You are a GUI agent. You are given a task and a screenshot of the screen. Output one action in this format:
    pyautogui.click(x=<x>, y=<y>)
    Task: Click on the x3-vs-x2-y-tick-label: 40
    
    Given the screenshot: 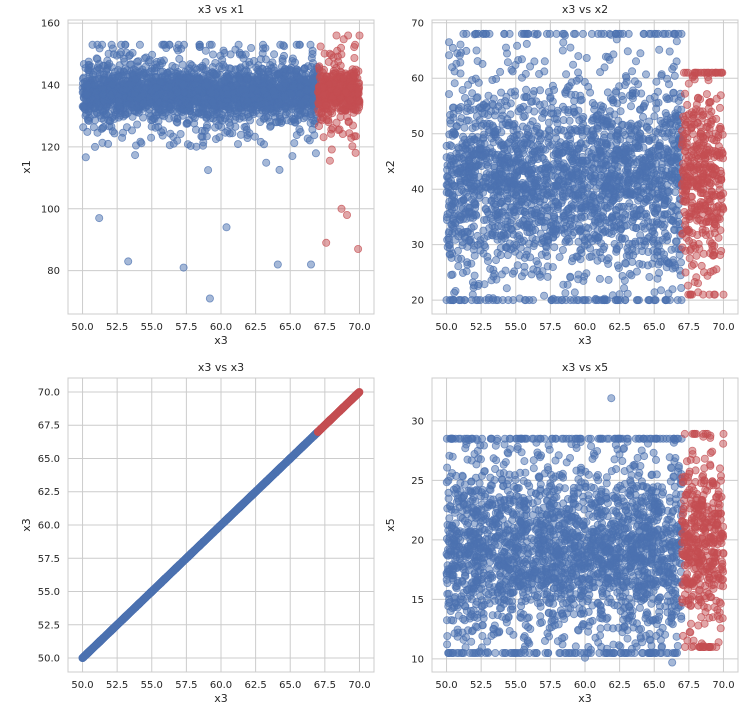 What is the action you would take?
    pyautogui.click(x=417, y=190)
    